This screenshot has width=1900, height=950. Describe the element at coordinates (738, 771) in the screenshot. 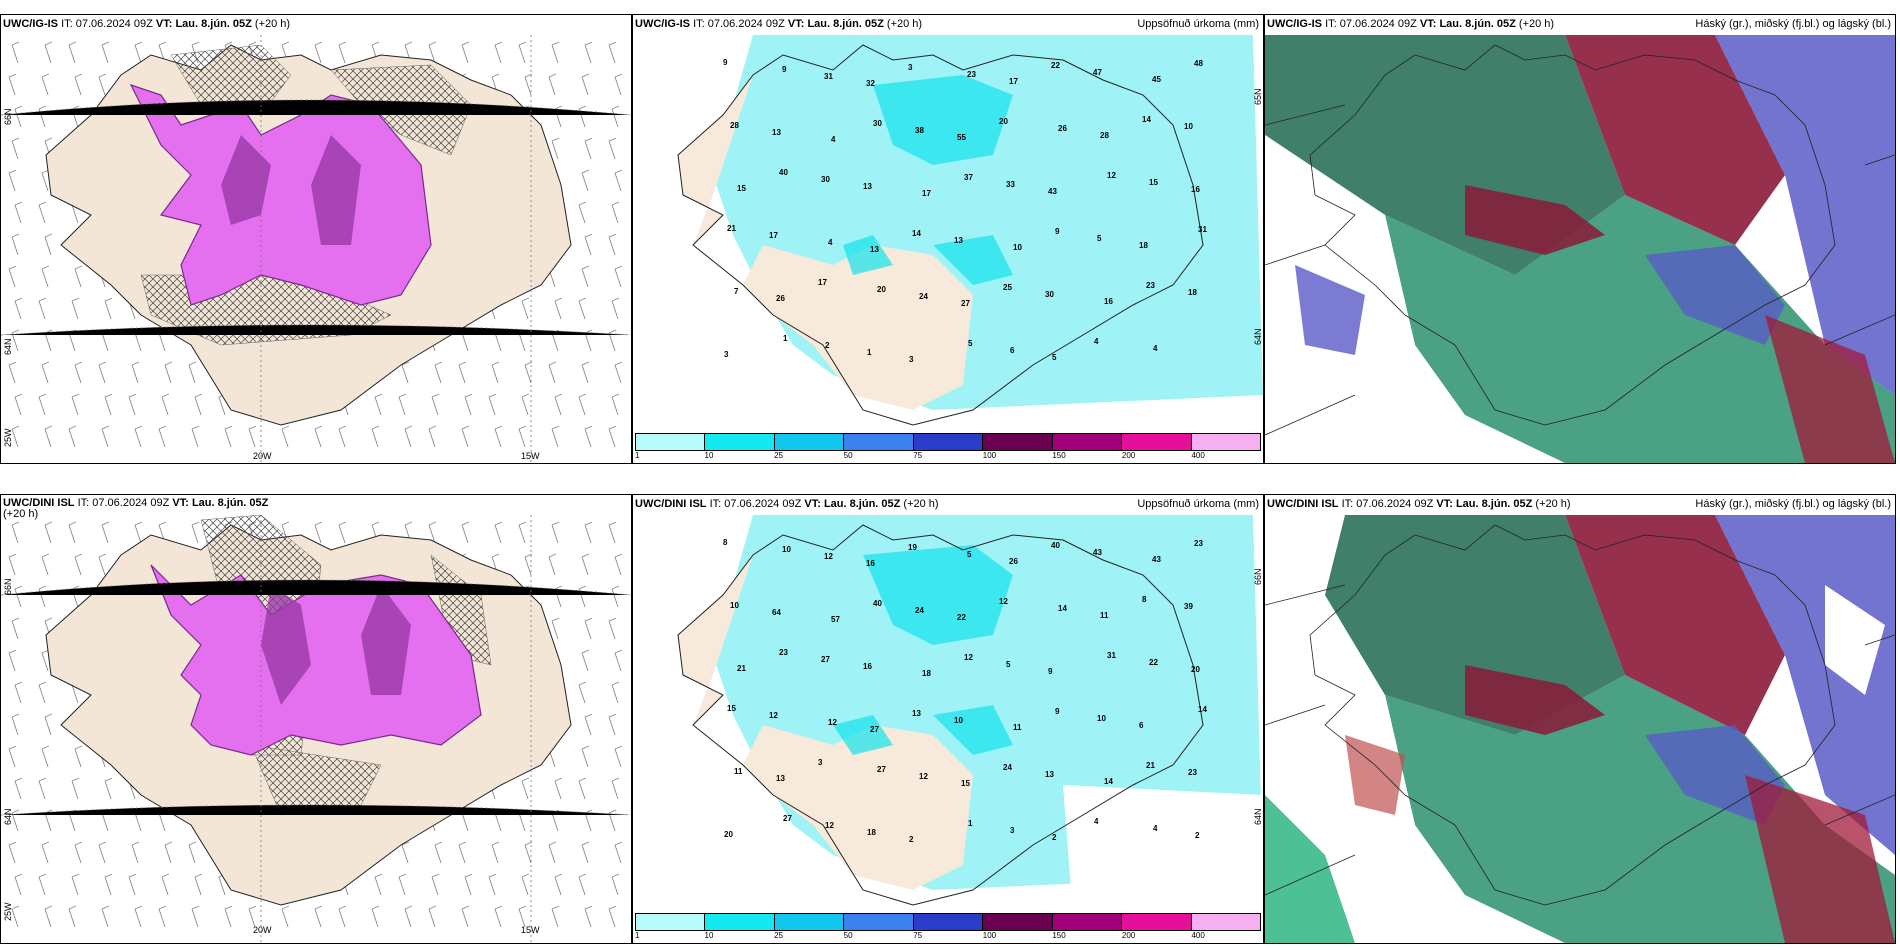

I see `precip-value-label: 11` at that location.